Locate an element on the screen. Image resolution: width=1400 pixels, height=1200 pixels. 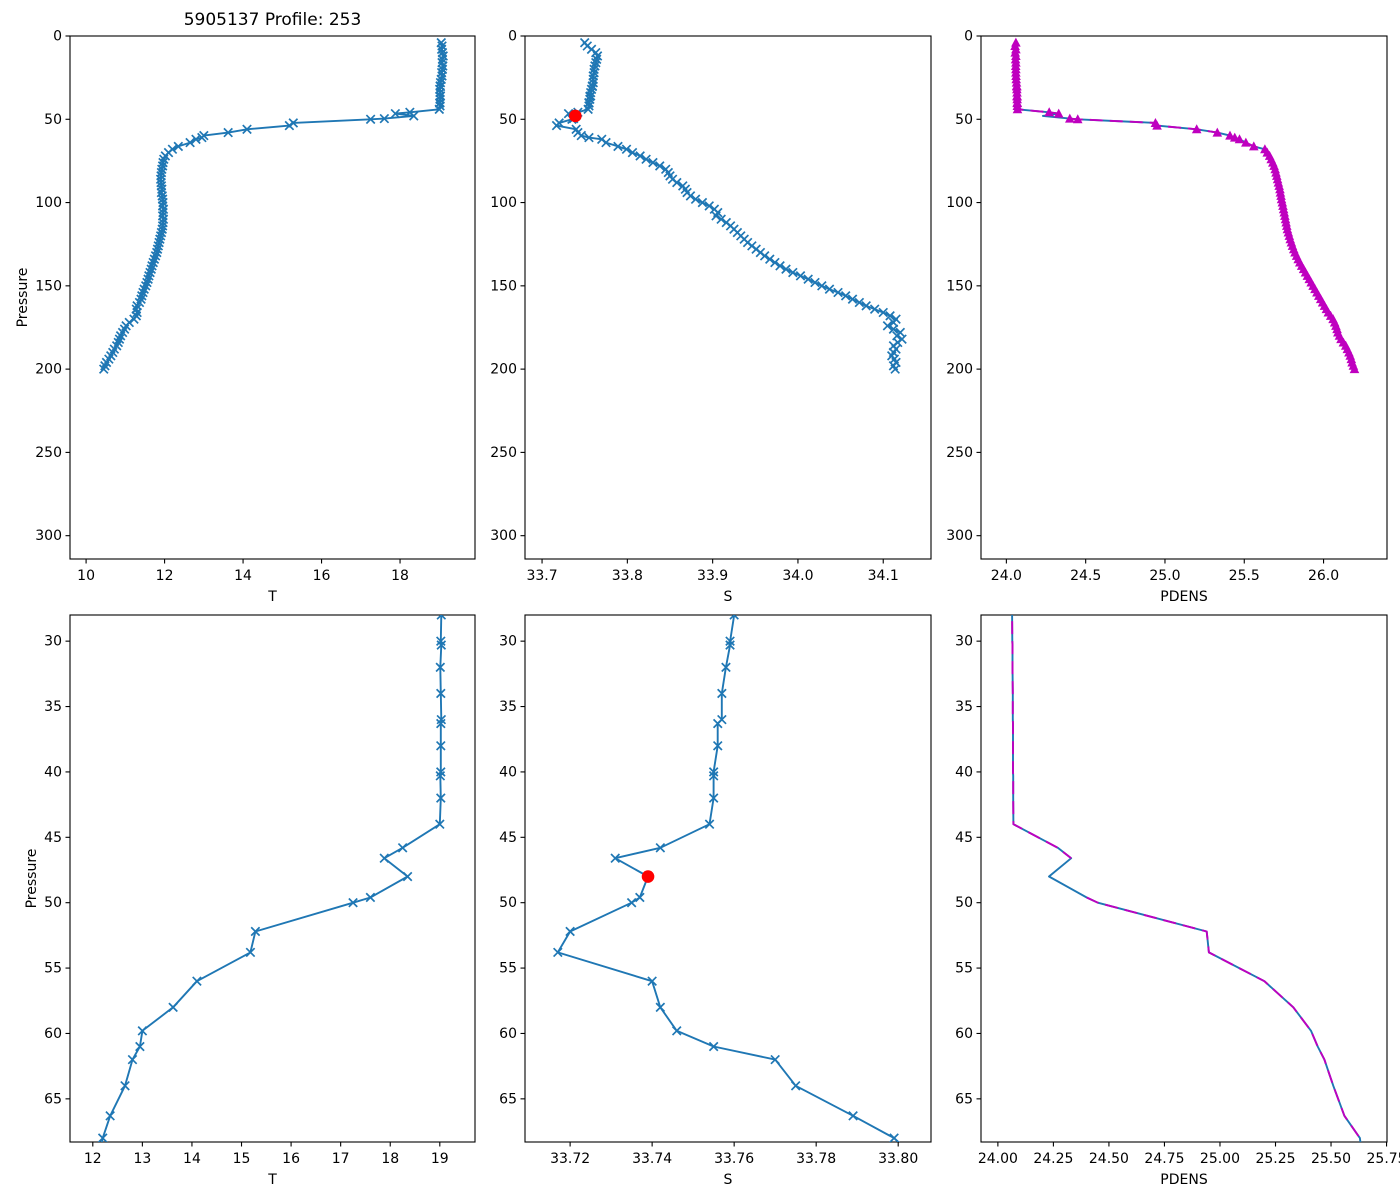
x-tick-label: 33.80 is located at coordinates (898, 1159).